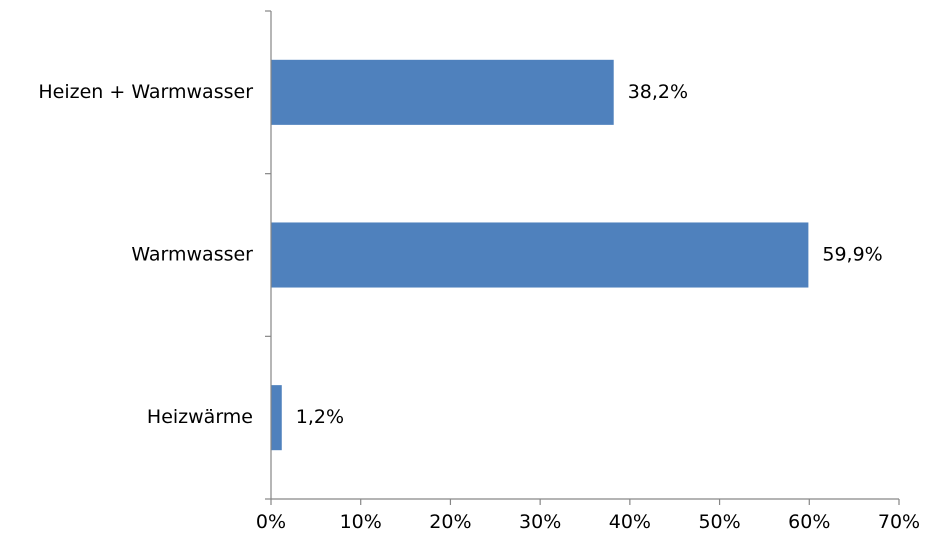  I want to click on category-label-1: Warmwasser, so click(192, 255).